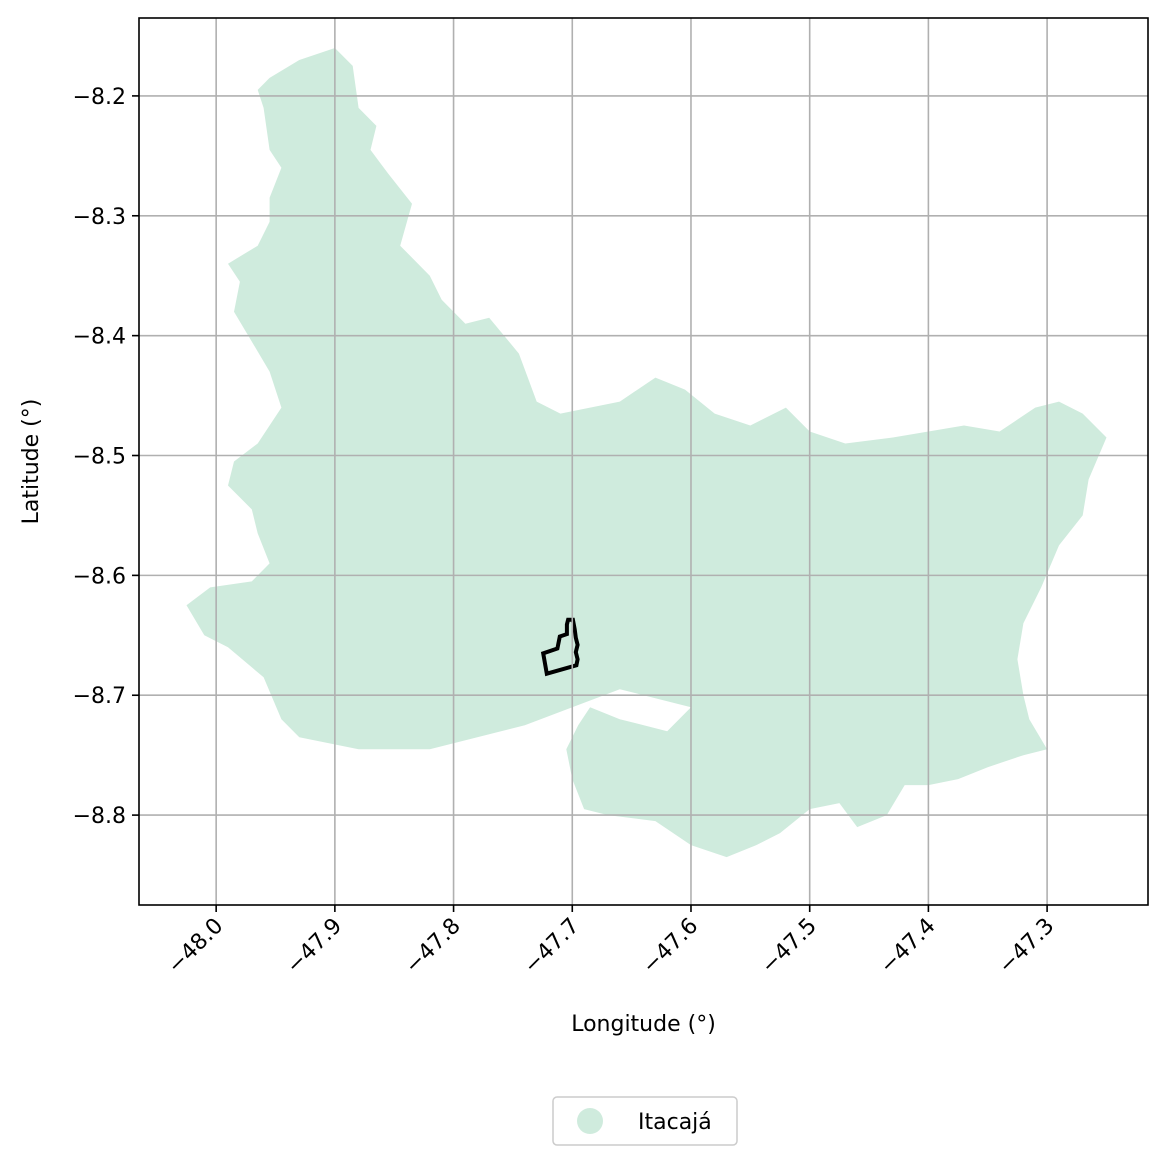 This screenshot has width=1168, height=1165. I want to click on y-tick-label: −8.5, so click(99, 457).